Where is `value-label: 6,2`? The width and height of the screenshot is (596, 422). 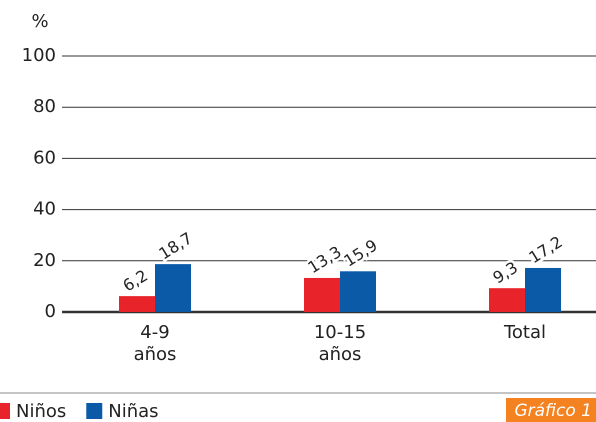 value-label: 6,2 is located at coordinates (135, 281).